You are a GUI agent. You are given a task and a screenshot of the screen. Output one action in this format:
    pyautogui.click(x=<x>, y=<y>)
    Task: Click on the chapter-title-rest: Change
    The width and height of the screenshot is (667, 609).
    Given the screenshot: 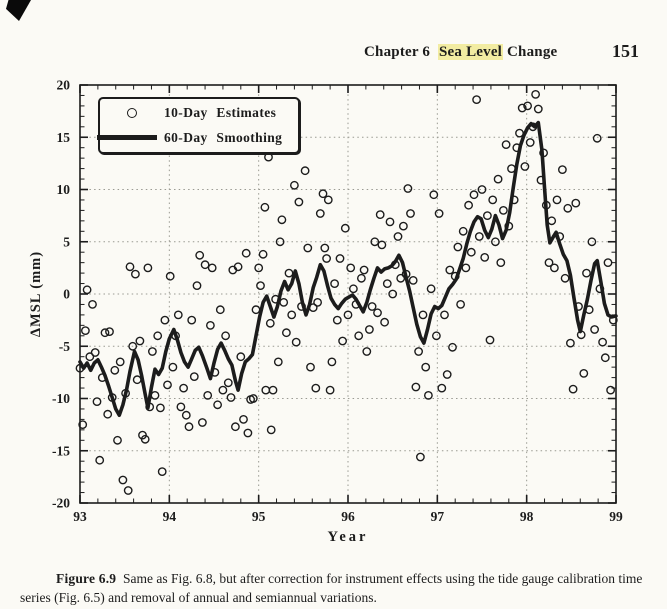 What is the action you would take?
    pyautogui.click(x=532, y=52)
    